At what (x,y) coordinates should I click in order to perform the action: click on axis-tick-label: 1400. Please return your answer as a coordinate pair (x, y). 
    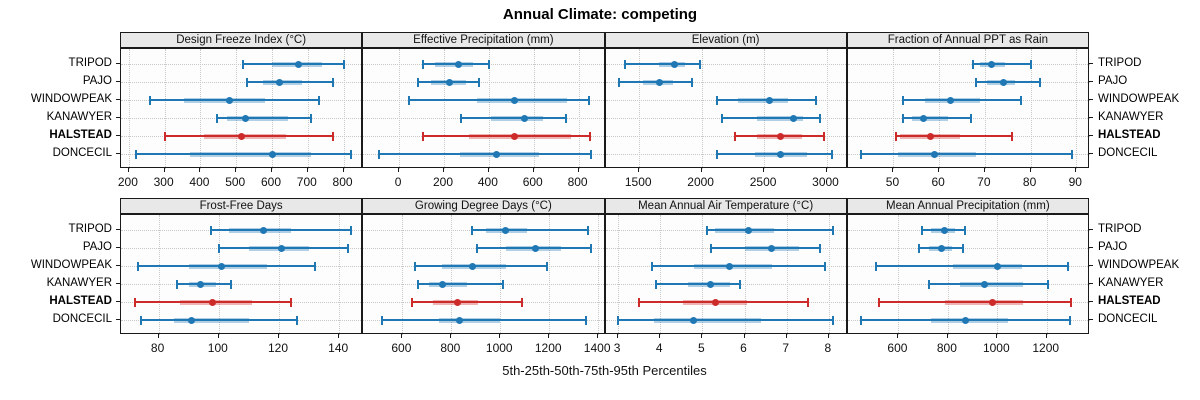
    Looking at the image, I should click on (597, 348).